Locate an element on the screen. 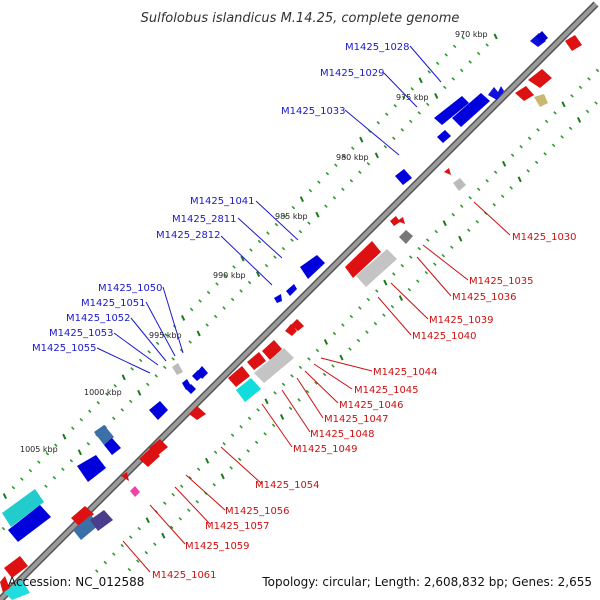  gene-1057-reverse is located at coordinates (135, 491).